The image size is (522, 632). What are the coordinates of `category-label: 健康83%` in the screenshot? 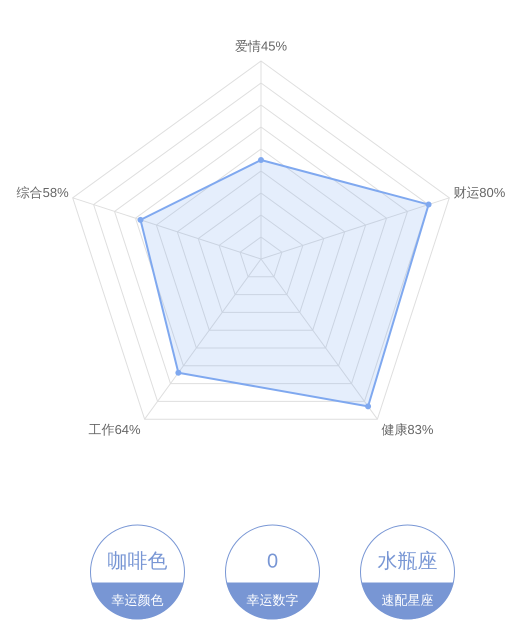 It's located at (407, 429).